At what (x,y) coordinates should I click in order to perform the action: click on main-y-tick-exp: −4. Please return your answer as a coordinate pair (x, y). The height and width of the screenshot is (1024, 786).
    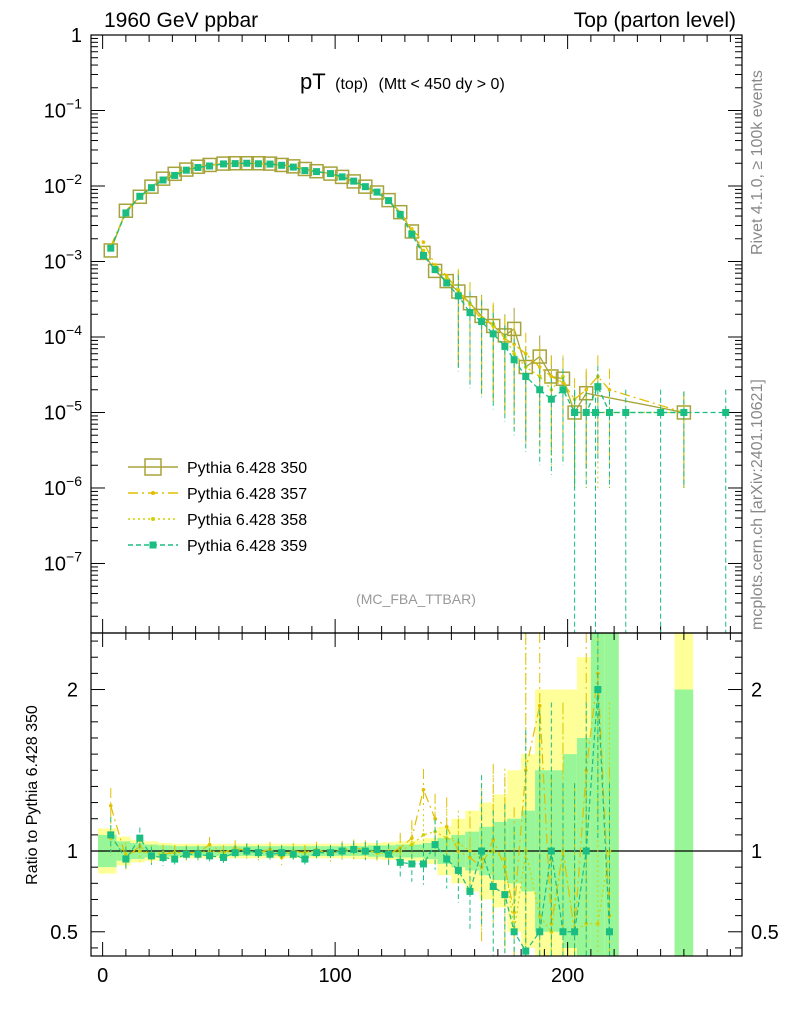
    Looking at the image, I should click on (74, 330).